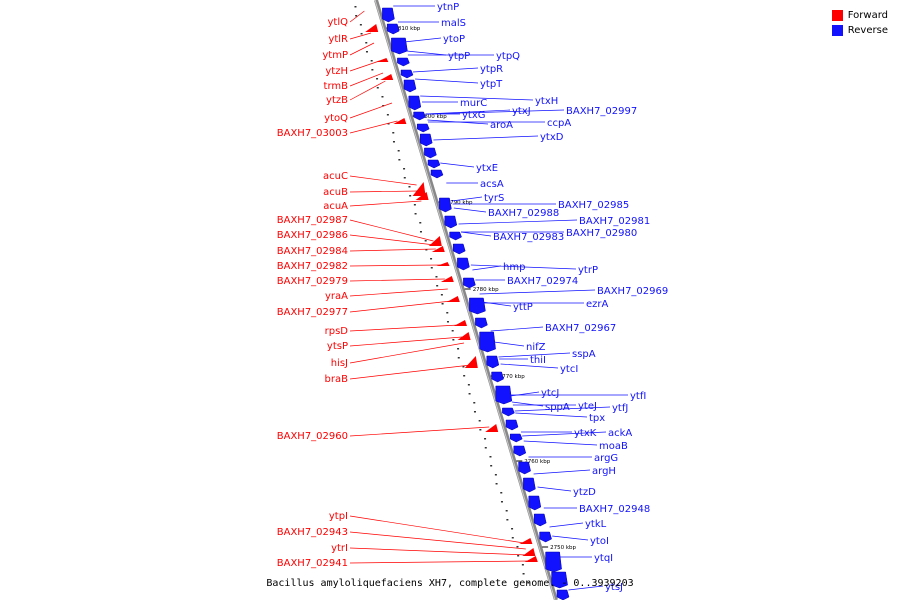  Describe the element at coordinates (523, 307) in the screenshot. I see `reverse-gene-label: yttP` at that location.